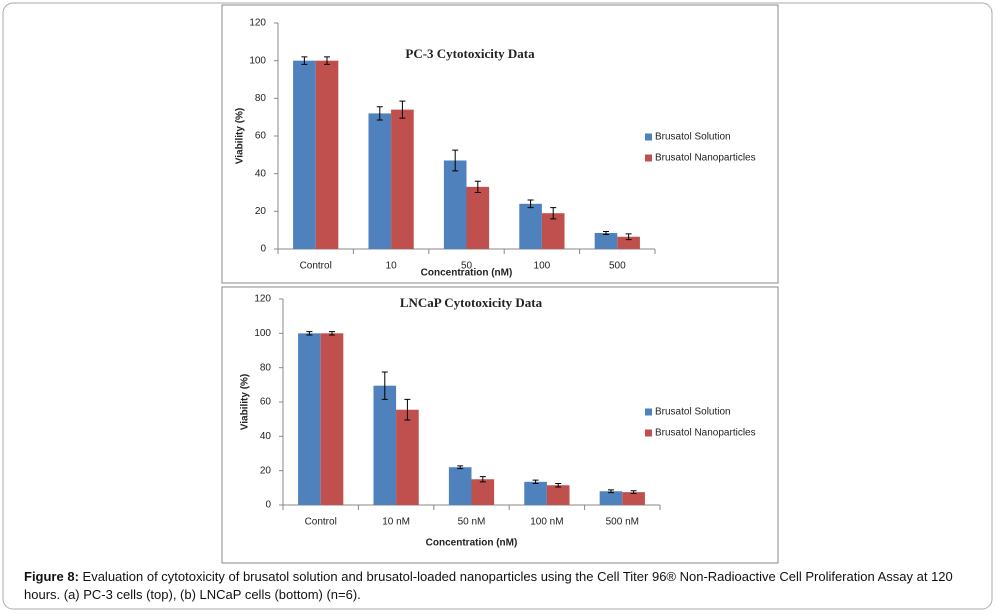 This screenshot has height=614, width=996. I want to click on x-tick-label: 10 nM, so click(396, 522).